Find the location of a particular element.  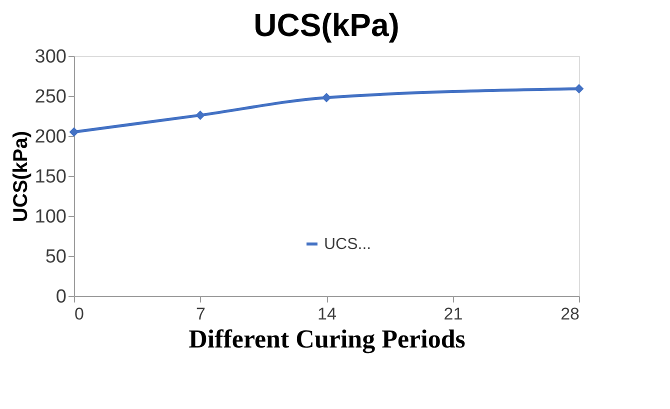

x-tick-label: 14 is located at coordinates (327, 314).